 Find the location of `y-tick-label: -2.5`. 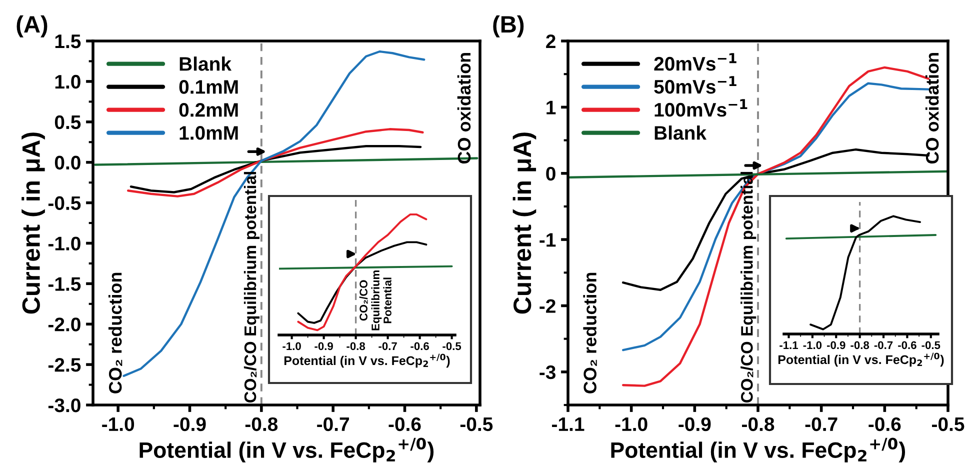

y-tick-label: -2.5 is located at coordinates (64, 365).